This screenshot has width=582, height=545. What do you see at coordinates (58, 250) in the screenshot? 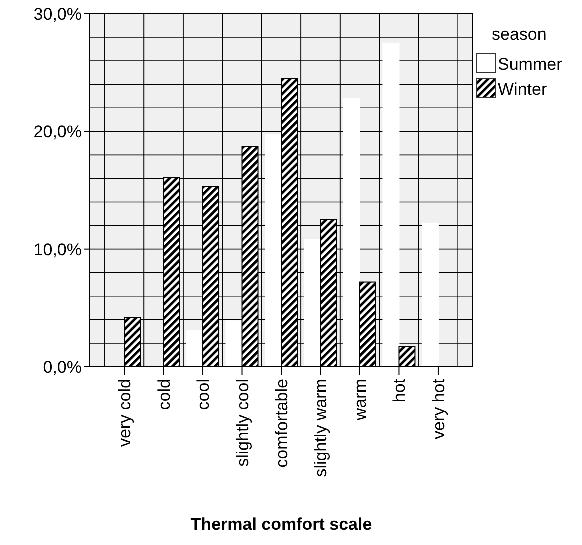
I see `y-tick-label: 10,0%` at bounding box center [58, 250].